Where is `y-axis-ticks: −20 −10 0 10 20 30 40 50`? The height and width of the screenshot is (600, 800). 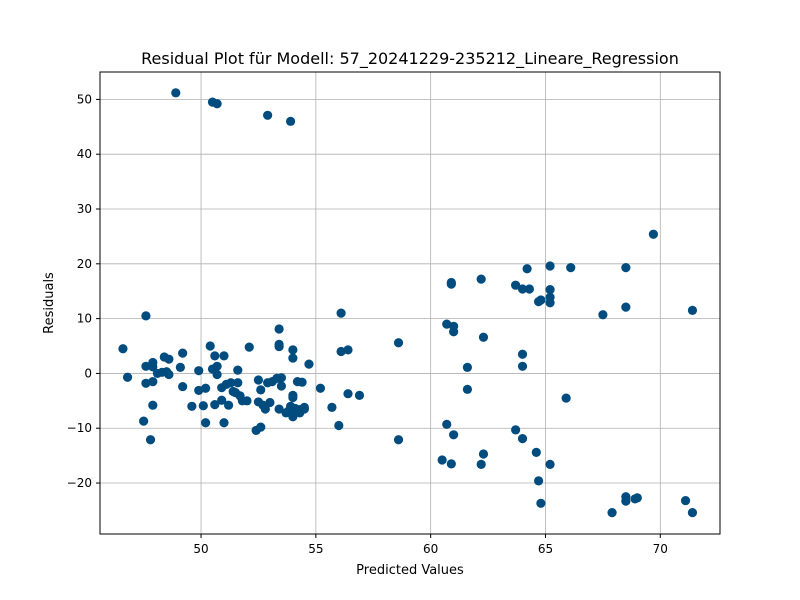
y-axis-ticks: −20 −10 0 10 20 30 40 50 is located at coordinates (83, 291).